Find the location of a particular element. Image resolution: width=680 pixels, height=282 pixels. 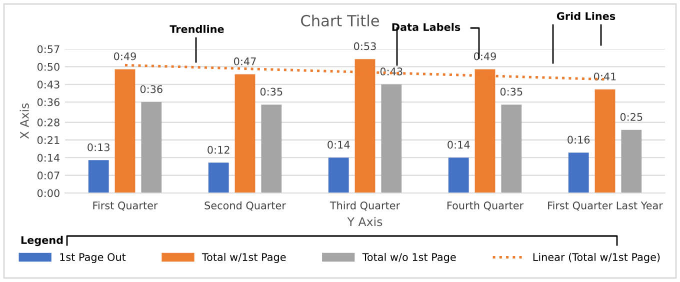

data-label: 0:36 is located at coordinates (151, 89).